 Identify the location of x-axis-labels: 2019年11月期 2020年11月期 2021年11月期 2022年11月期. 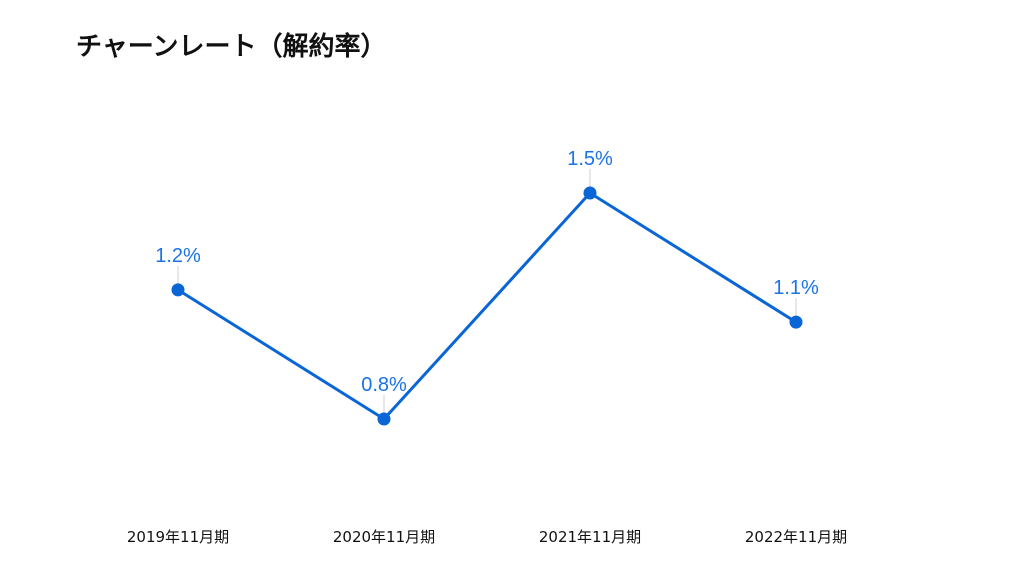
(487, 537).